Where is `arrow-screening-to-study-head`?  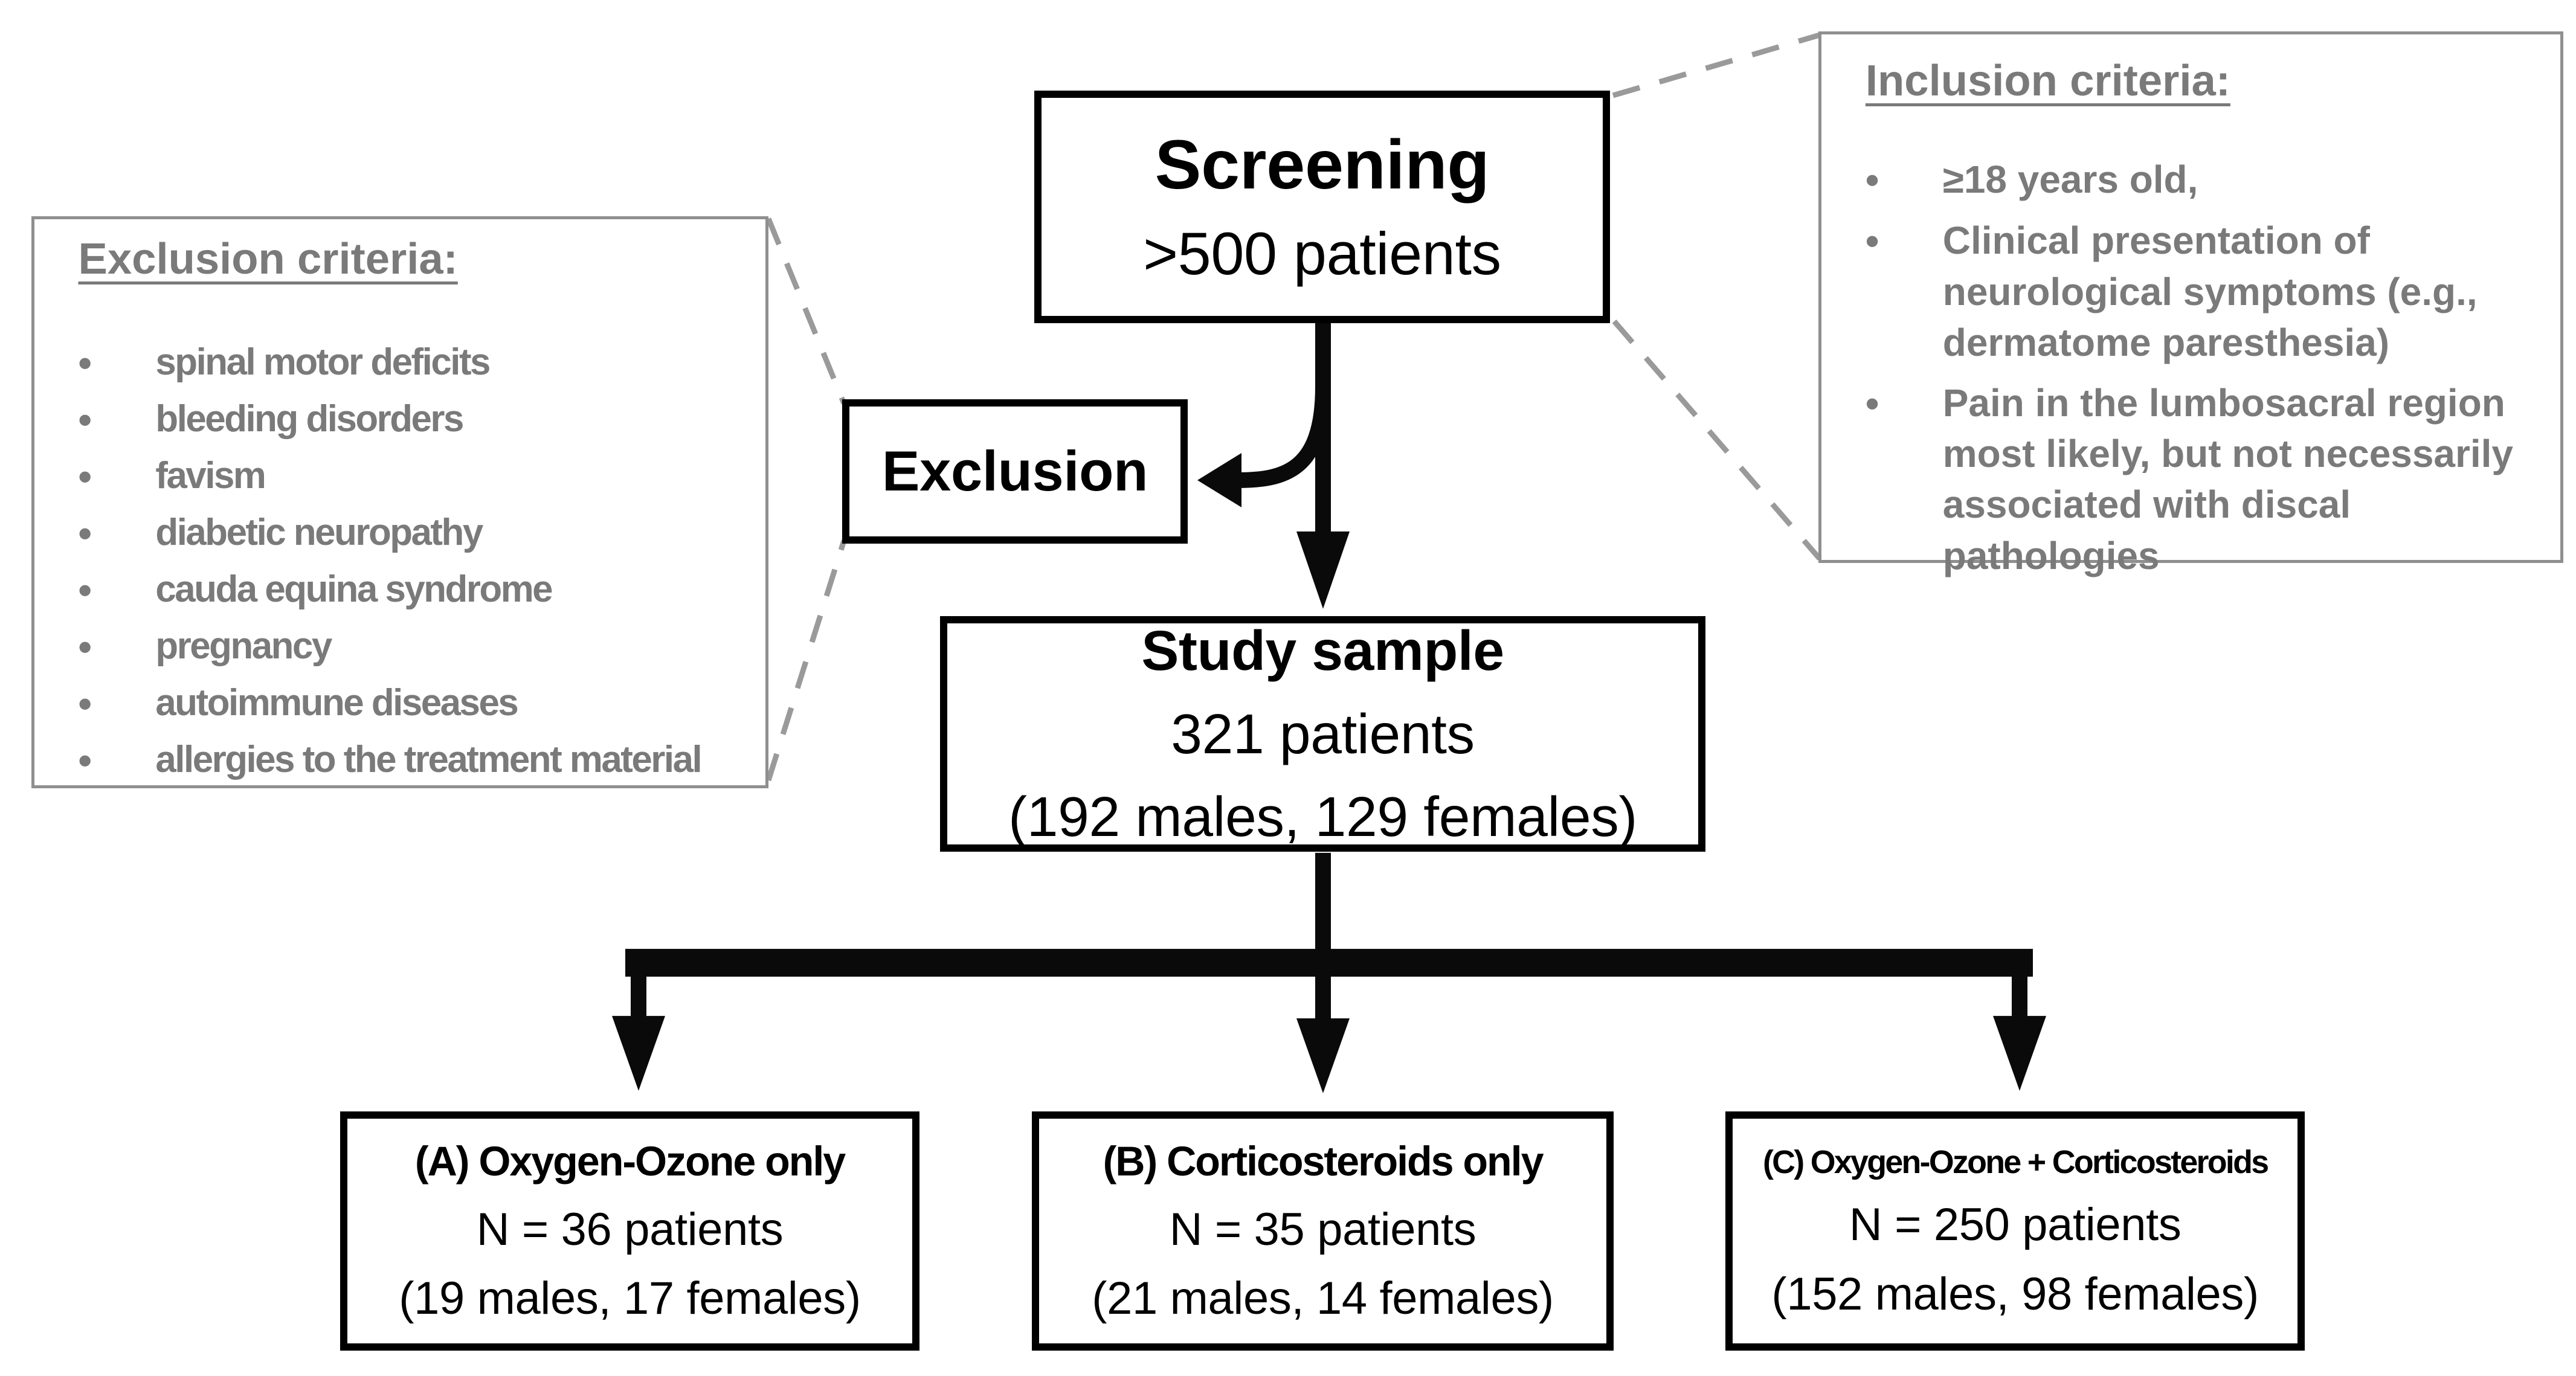 arrow-screening-to-study-head is located at coordinates (1323, 570).